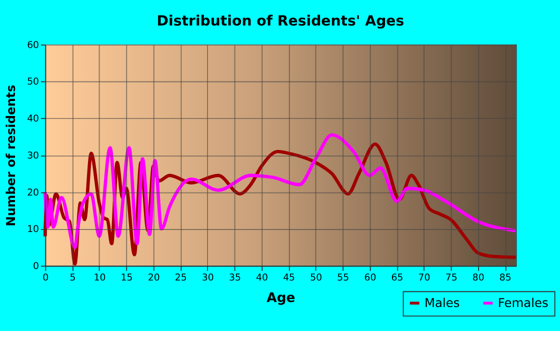  Describe the element at coordinates (33, 119) in the screenshot. I see `y-tick-label: 40` at that location.